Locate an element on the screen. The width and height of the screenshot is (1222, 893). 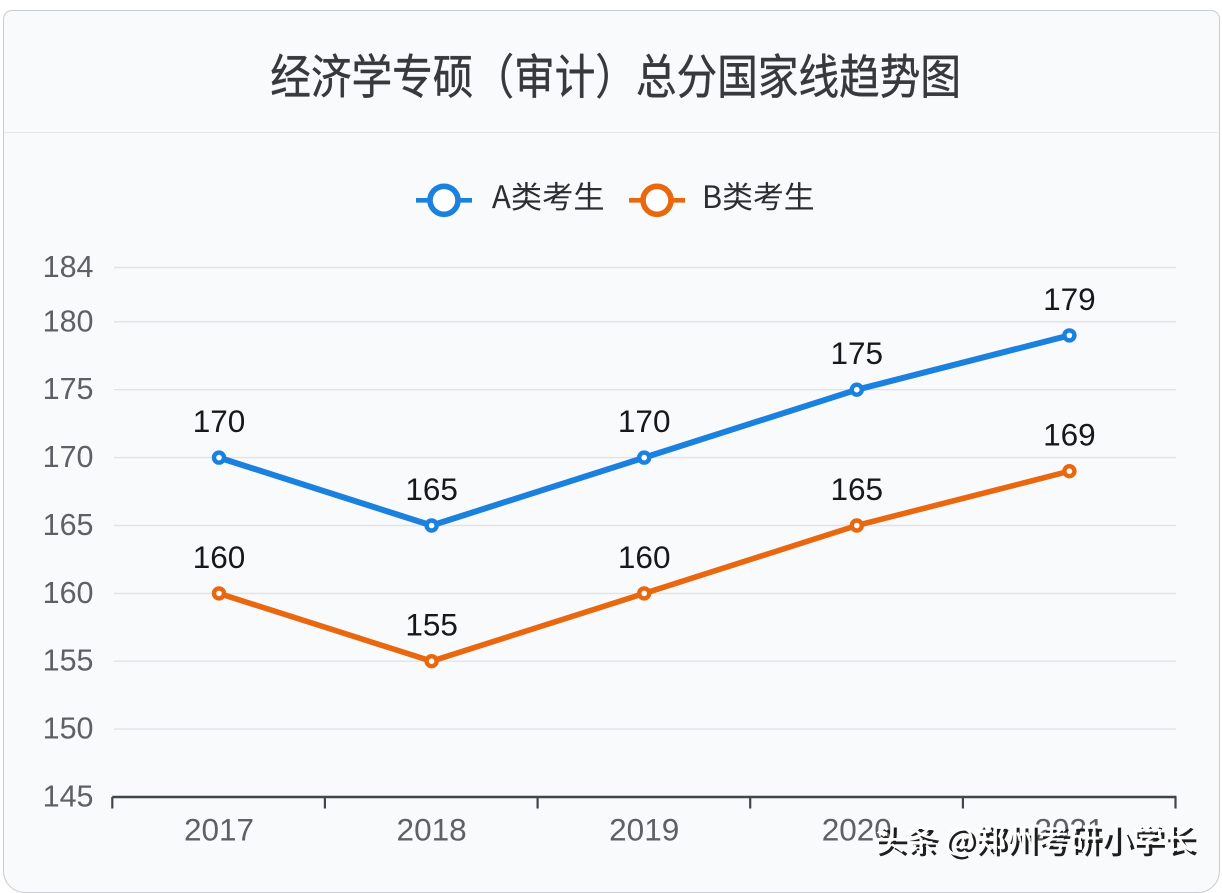
svg-text: 2017 is located at coordinates (219, 830).